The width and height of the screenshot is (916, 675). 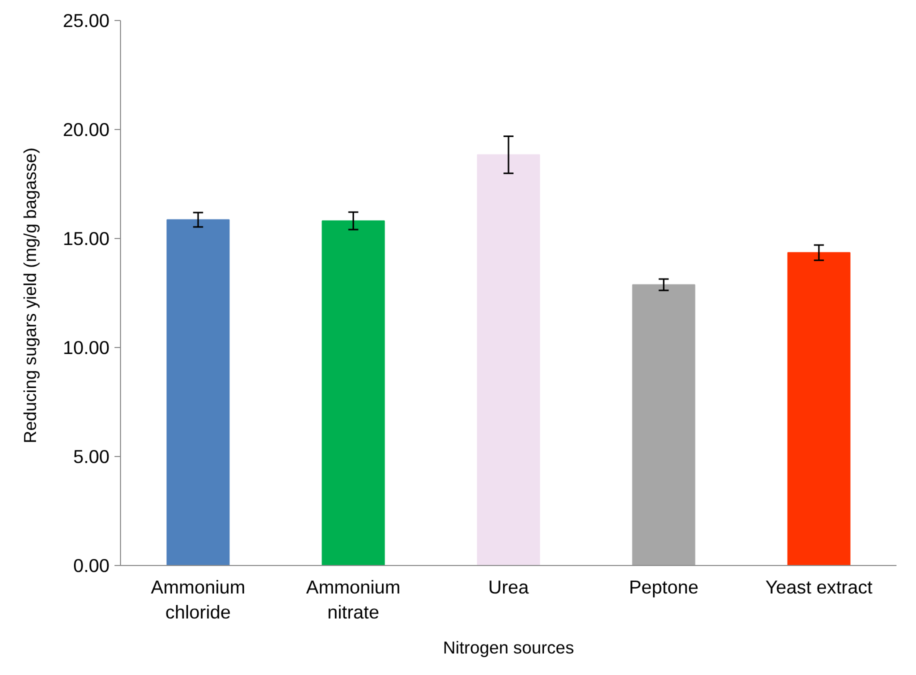 I want to click on y-tick-label: 25.00, so click(x=86, y=20).